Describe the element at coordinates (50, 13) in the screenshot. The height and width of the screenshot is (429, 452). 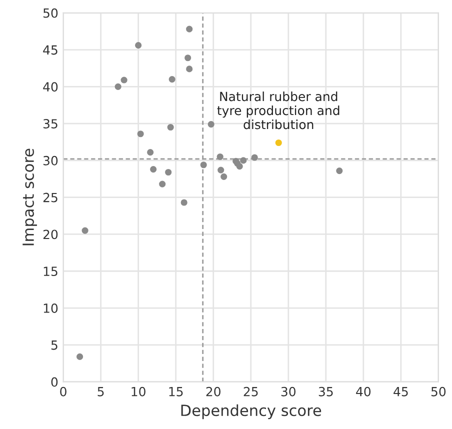
I see `y-tick-label: 50` at that location.